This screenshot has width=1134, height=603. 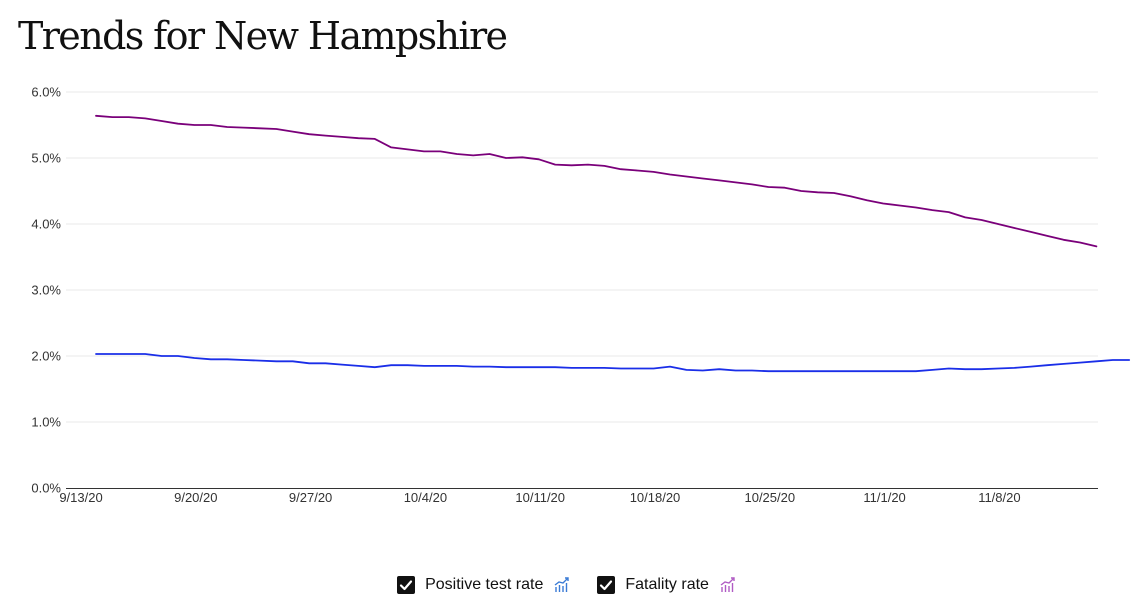 What do you see at coordinates (46, 488) in the screenshot?
I see `y-tick-label: 0.0%` at bounding box center [46, 488].